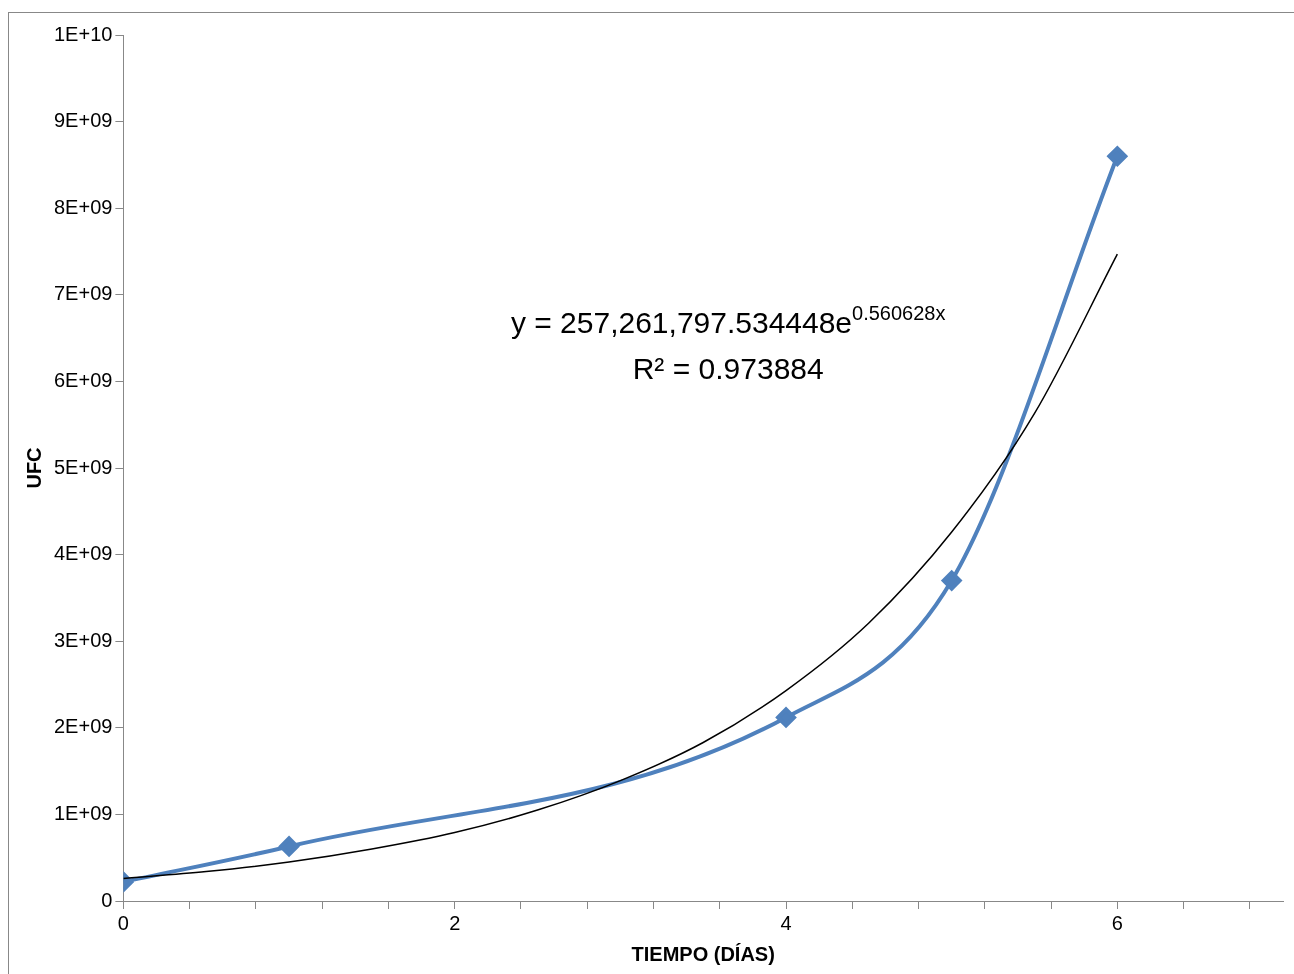  What do you see at coordinates (83, 639) in the screenshot?
I see `y-tick-label: 3E+09` at bounding box center [83, 639].